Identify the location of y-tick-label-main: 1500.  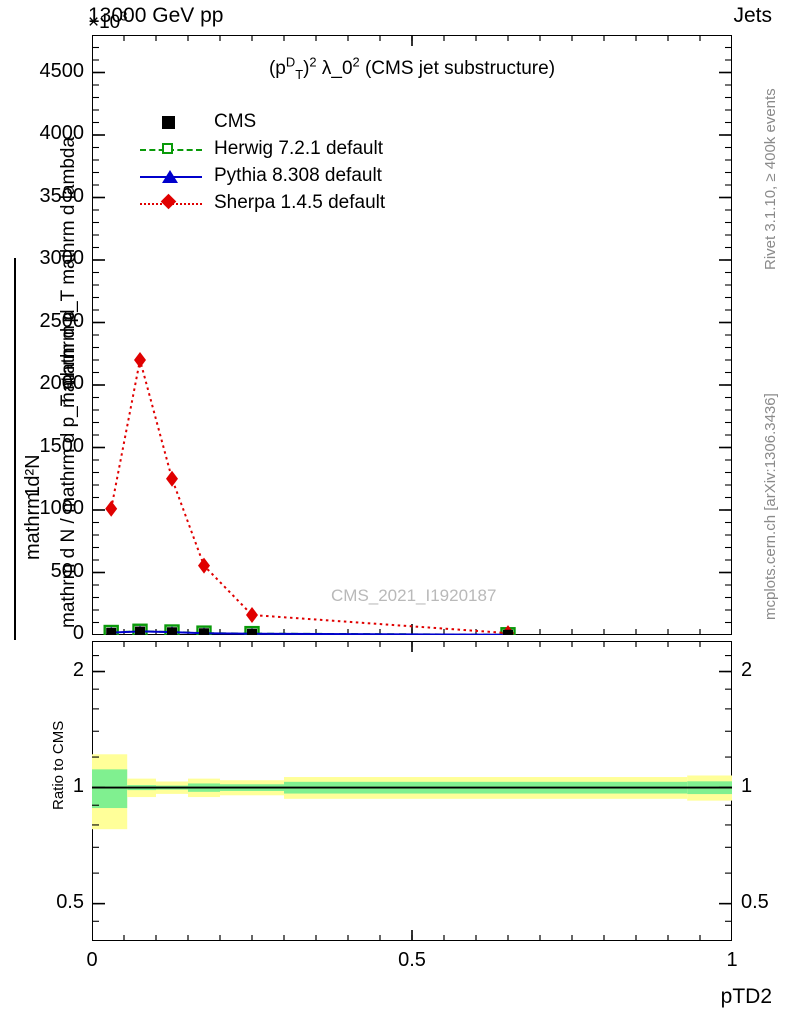
(62, 445).